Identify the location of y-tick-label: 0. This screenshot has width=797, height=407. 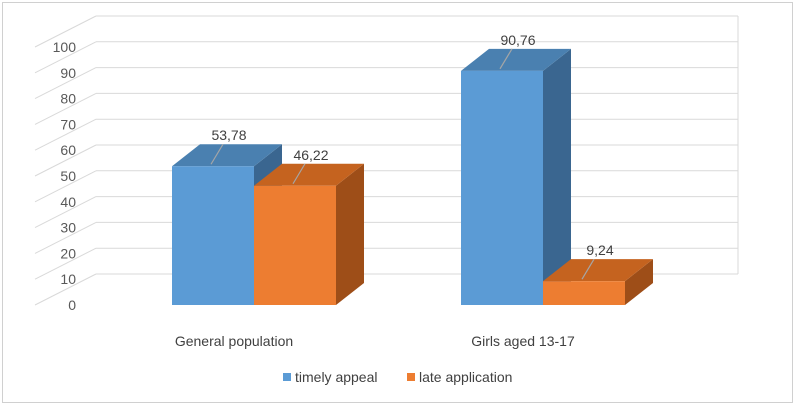
(72, 305).